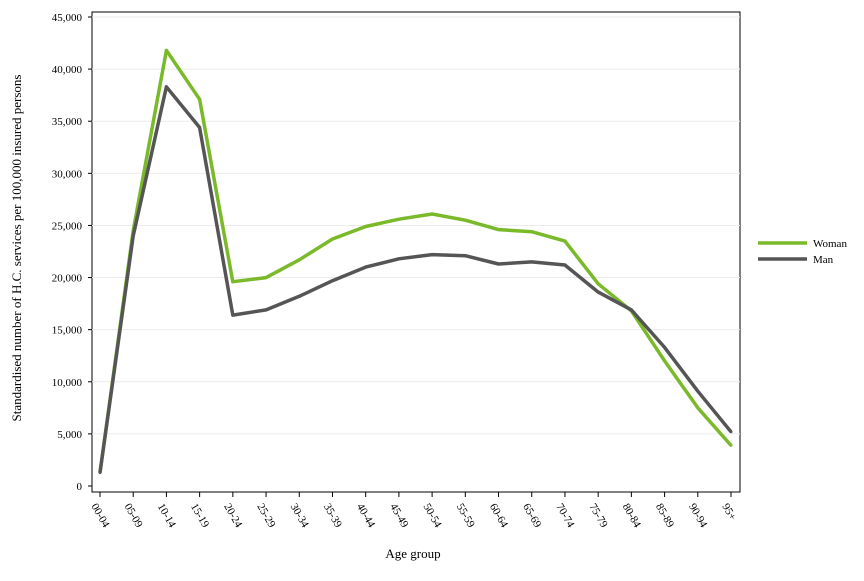 The image size is (864, 581). I want to click on x-tick-label: 90-94, so click(697, 516).